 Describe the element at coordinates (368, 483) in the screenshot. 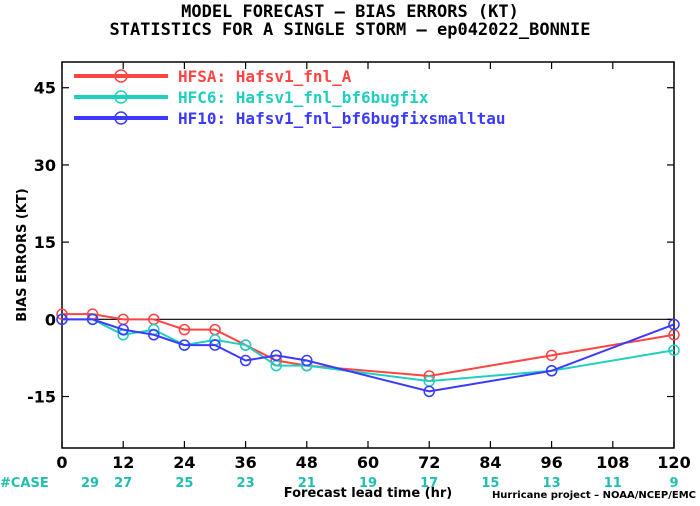

I see `case-count: 19` at that location.